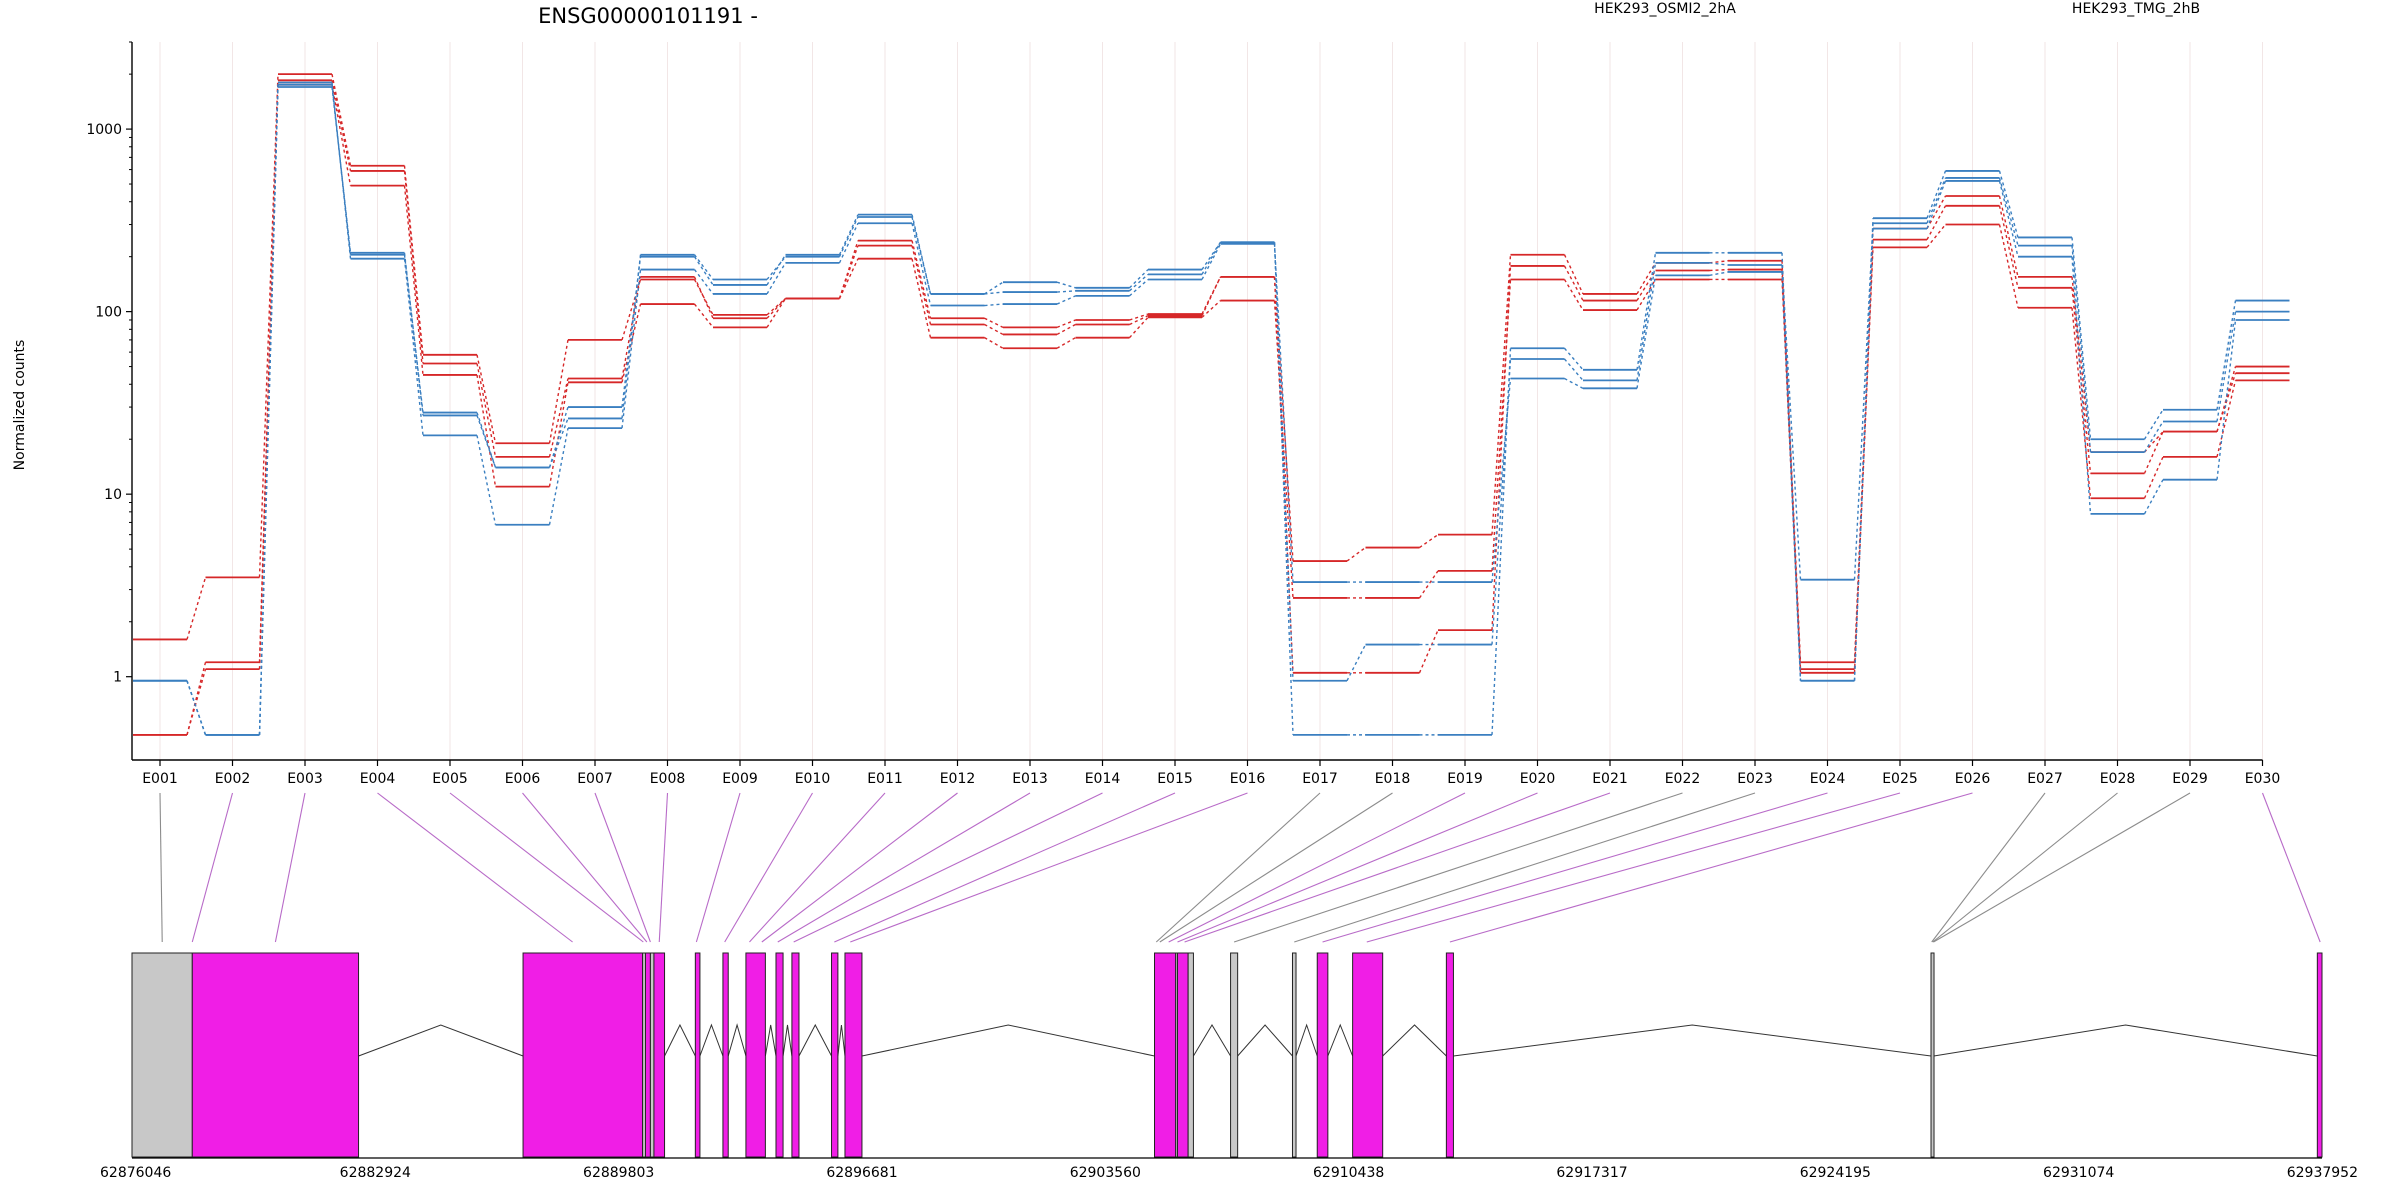 The width and height of the screenshot is (2400, 1200). What do you see at coordinates (1465, 779) in the screenshot?
I see `x-tick-label-E019: E019` at bounding box center [1465, 779].